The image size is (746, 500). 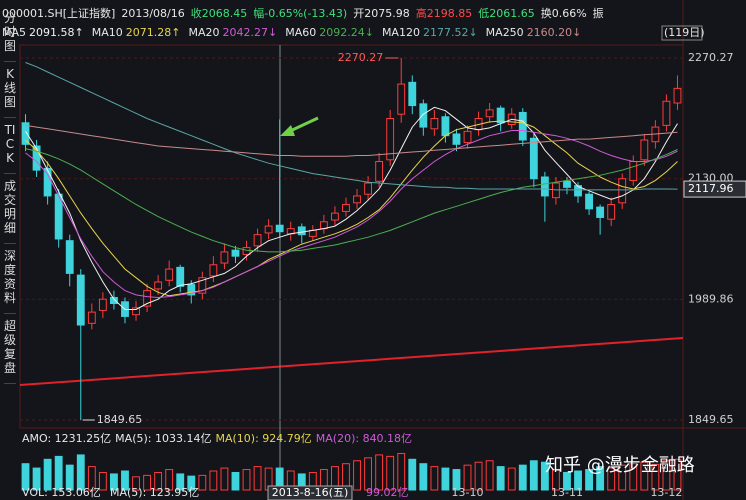 I want to click on y-tick-label: 1849.65, so click(x=711, y=419).